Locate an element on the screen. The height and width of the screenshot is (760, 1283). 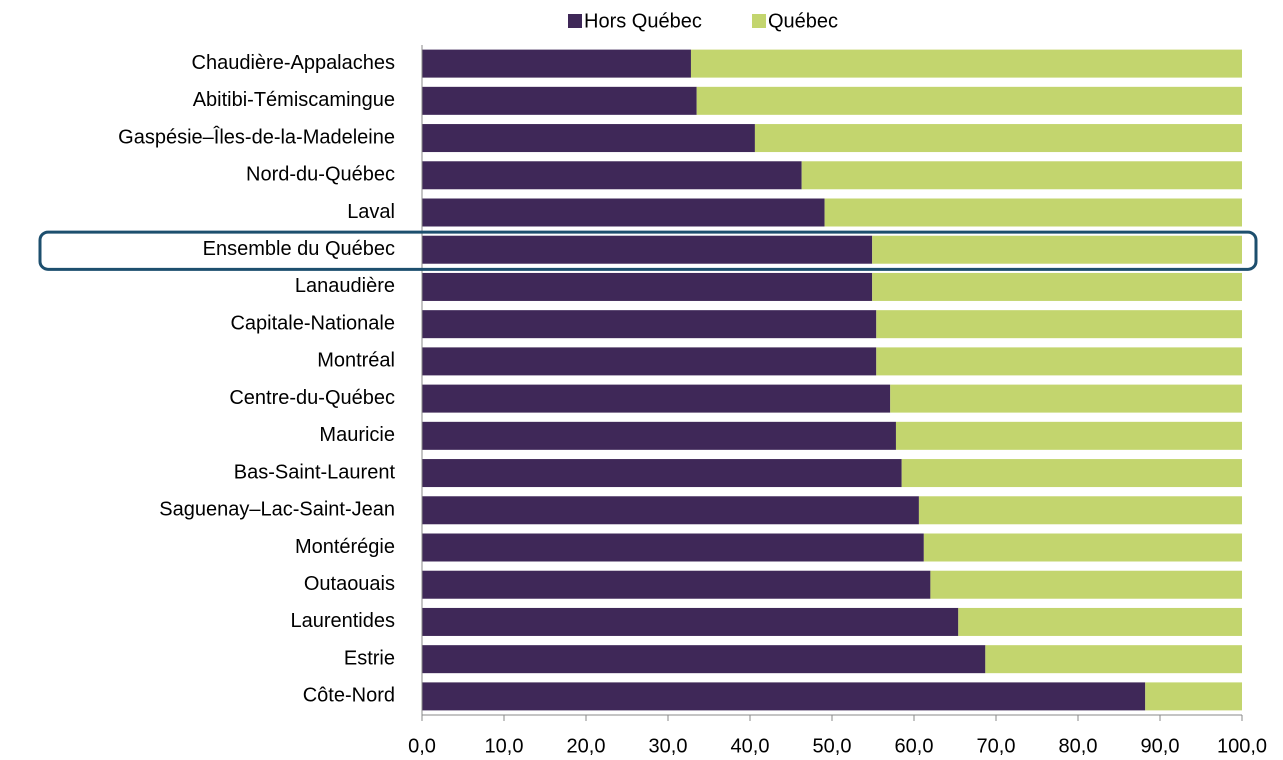
y-tick-label: Bas-Saint-Laurent is located at coordinates (315, 472).